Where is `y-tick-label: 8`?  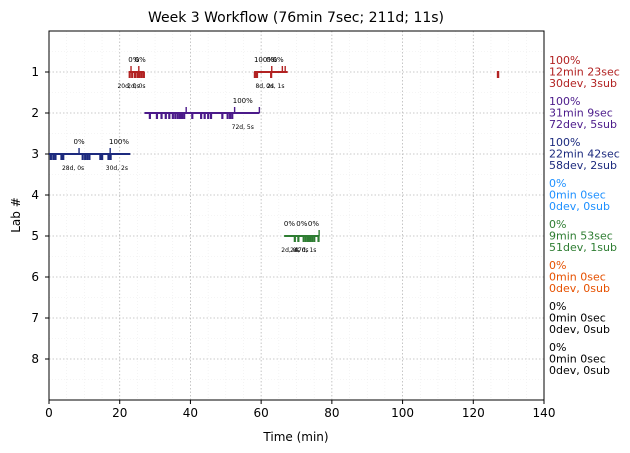
y-tick-label: 8 is located at coordinates (35, 359).